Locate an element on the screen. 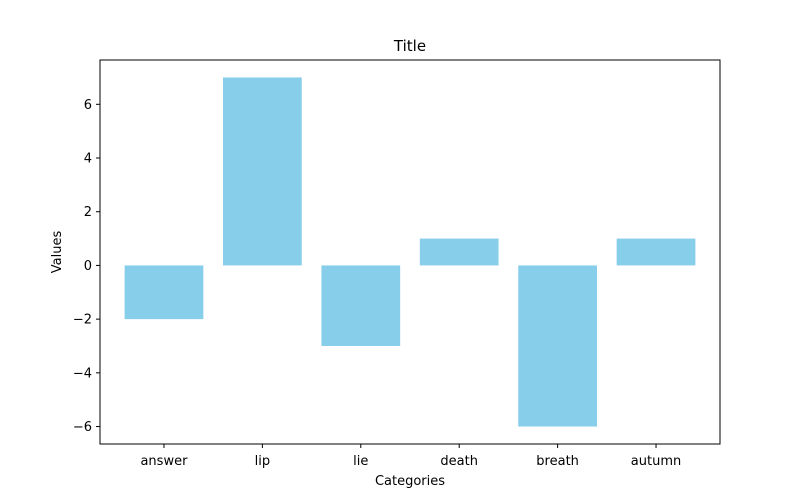 This screenshot has width=800, height=500. x-tick-label: lip is located at coordinates (262, 461).